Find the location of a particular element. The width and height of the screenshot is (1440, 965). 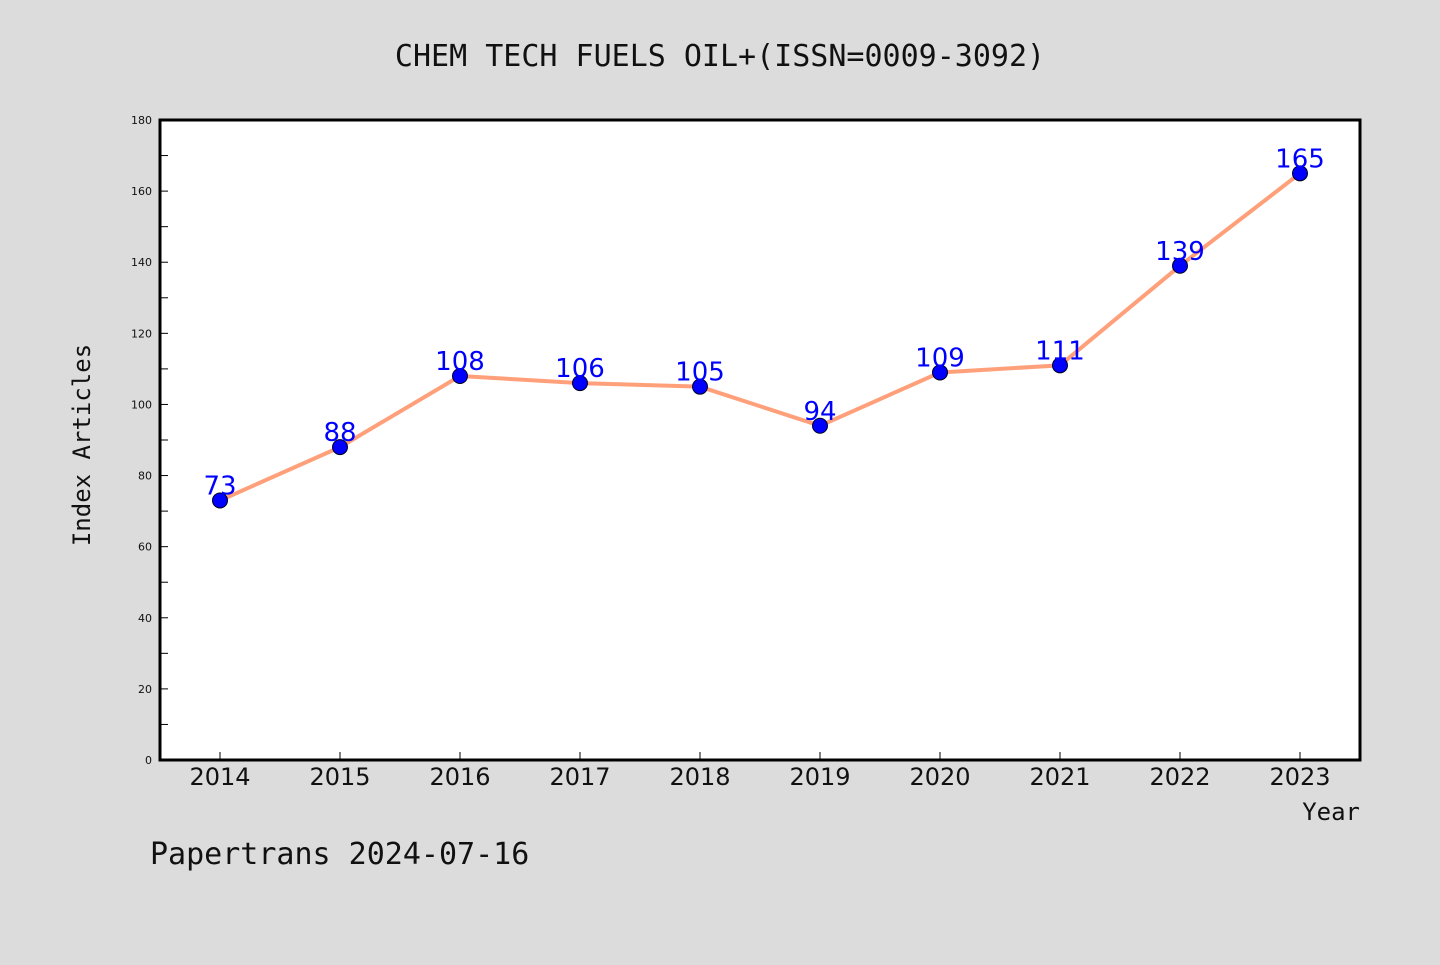

data-label: 108 is located at coordinates (460, 362).